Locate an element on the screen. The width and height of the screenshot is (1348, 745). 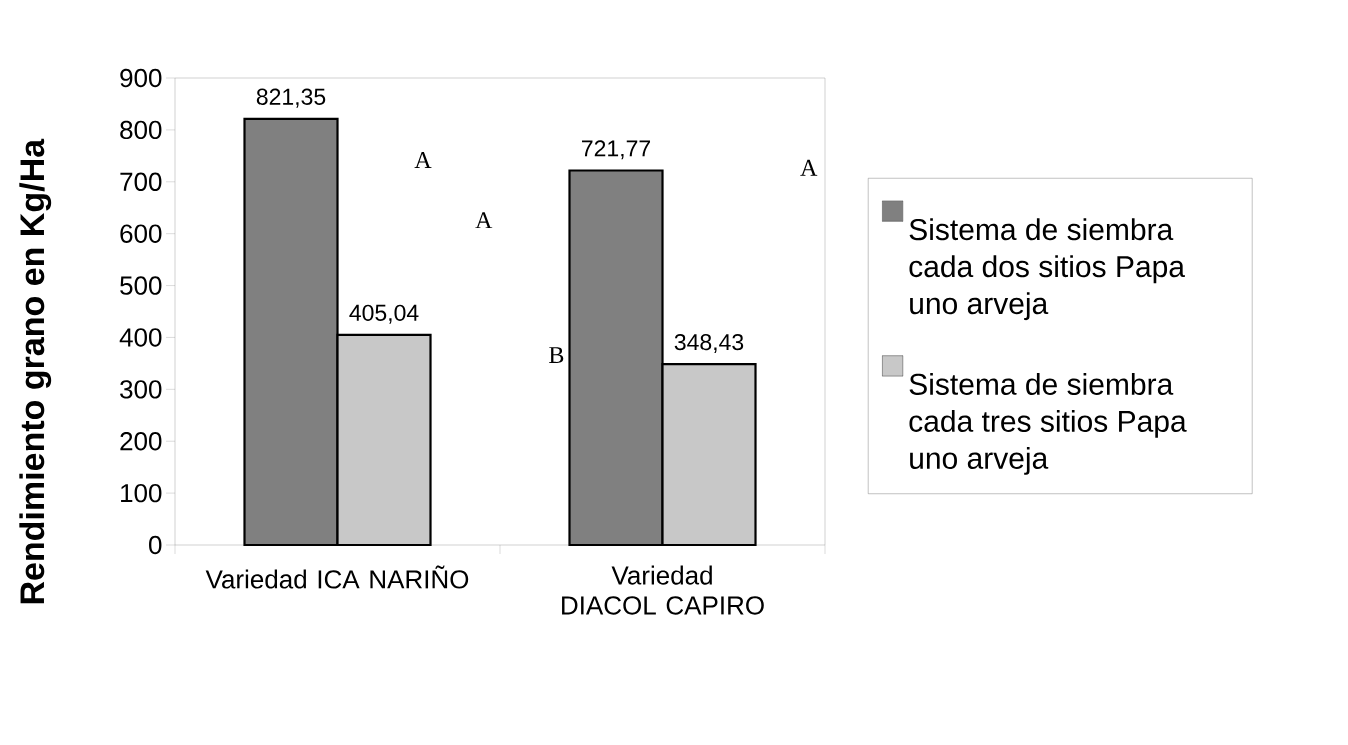
y-axis-title: Rendimiento grano en Kg/Ha is located at coordinates (35, 371).